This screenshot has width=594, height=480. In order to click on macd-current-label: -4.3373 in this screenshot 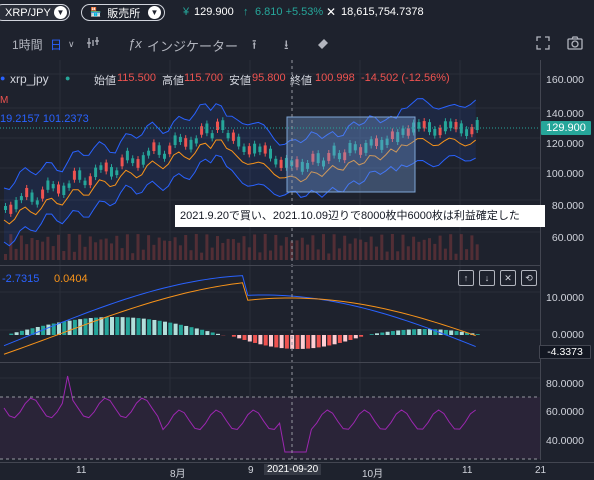, I will do `click(565, 352)`.